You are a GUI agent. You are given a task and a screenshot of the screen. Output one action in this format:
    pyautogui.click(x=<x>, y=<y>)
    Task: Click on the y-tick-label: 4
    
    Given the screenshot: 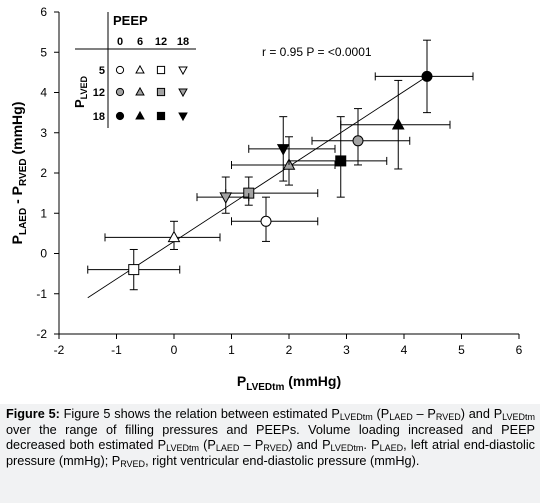 What is the action you would take?
    pyautogui.click(x=43, y=93)
    